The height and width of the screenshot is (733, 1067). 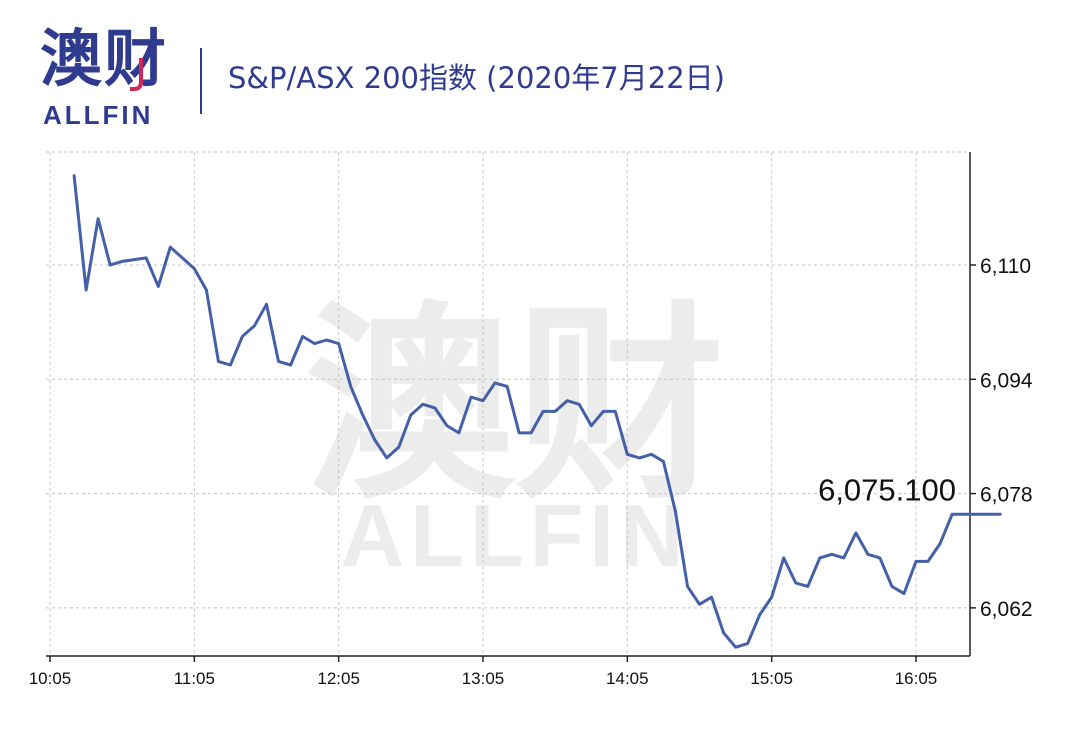 I want to click on logo-chinese: 澳财, so click(x=104, y=58).